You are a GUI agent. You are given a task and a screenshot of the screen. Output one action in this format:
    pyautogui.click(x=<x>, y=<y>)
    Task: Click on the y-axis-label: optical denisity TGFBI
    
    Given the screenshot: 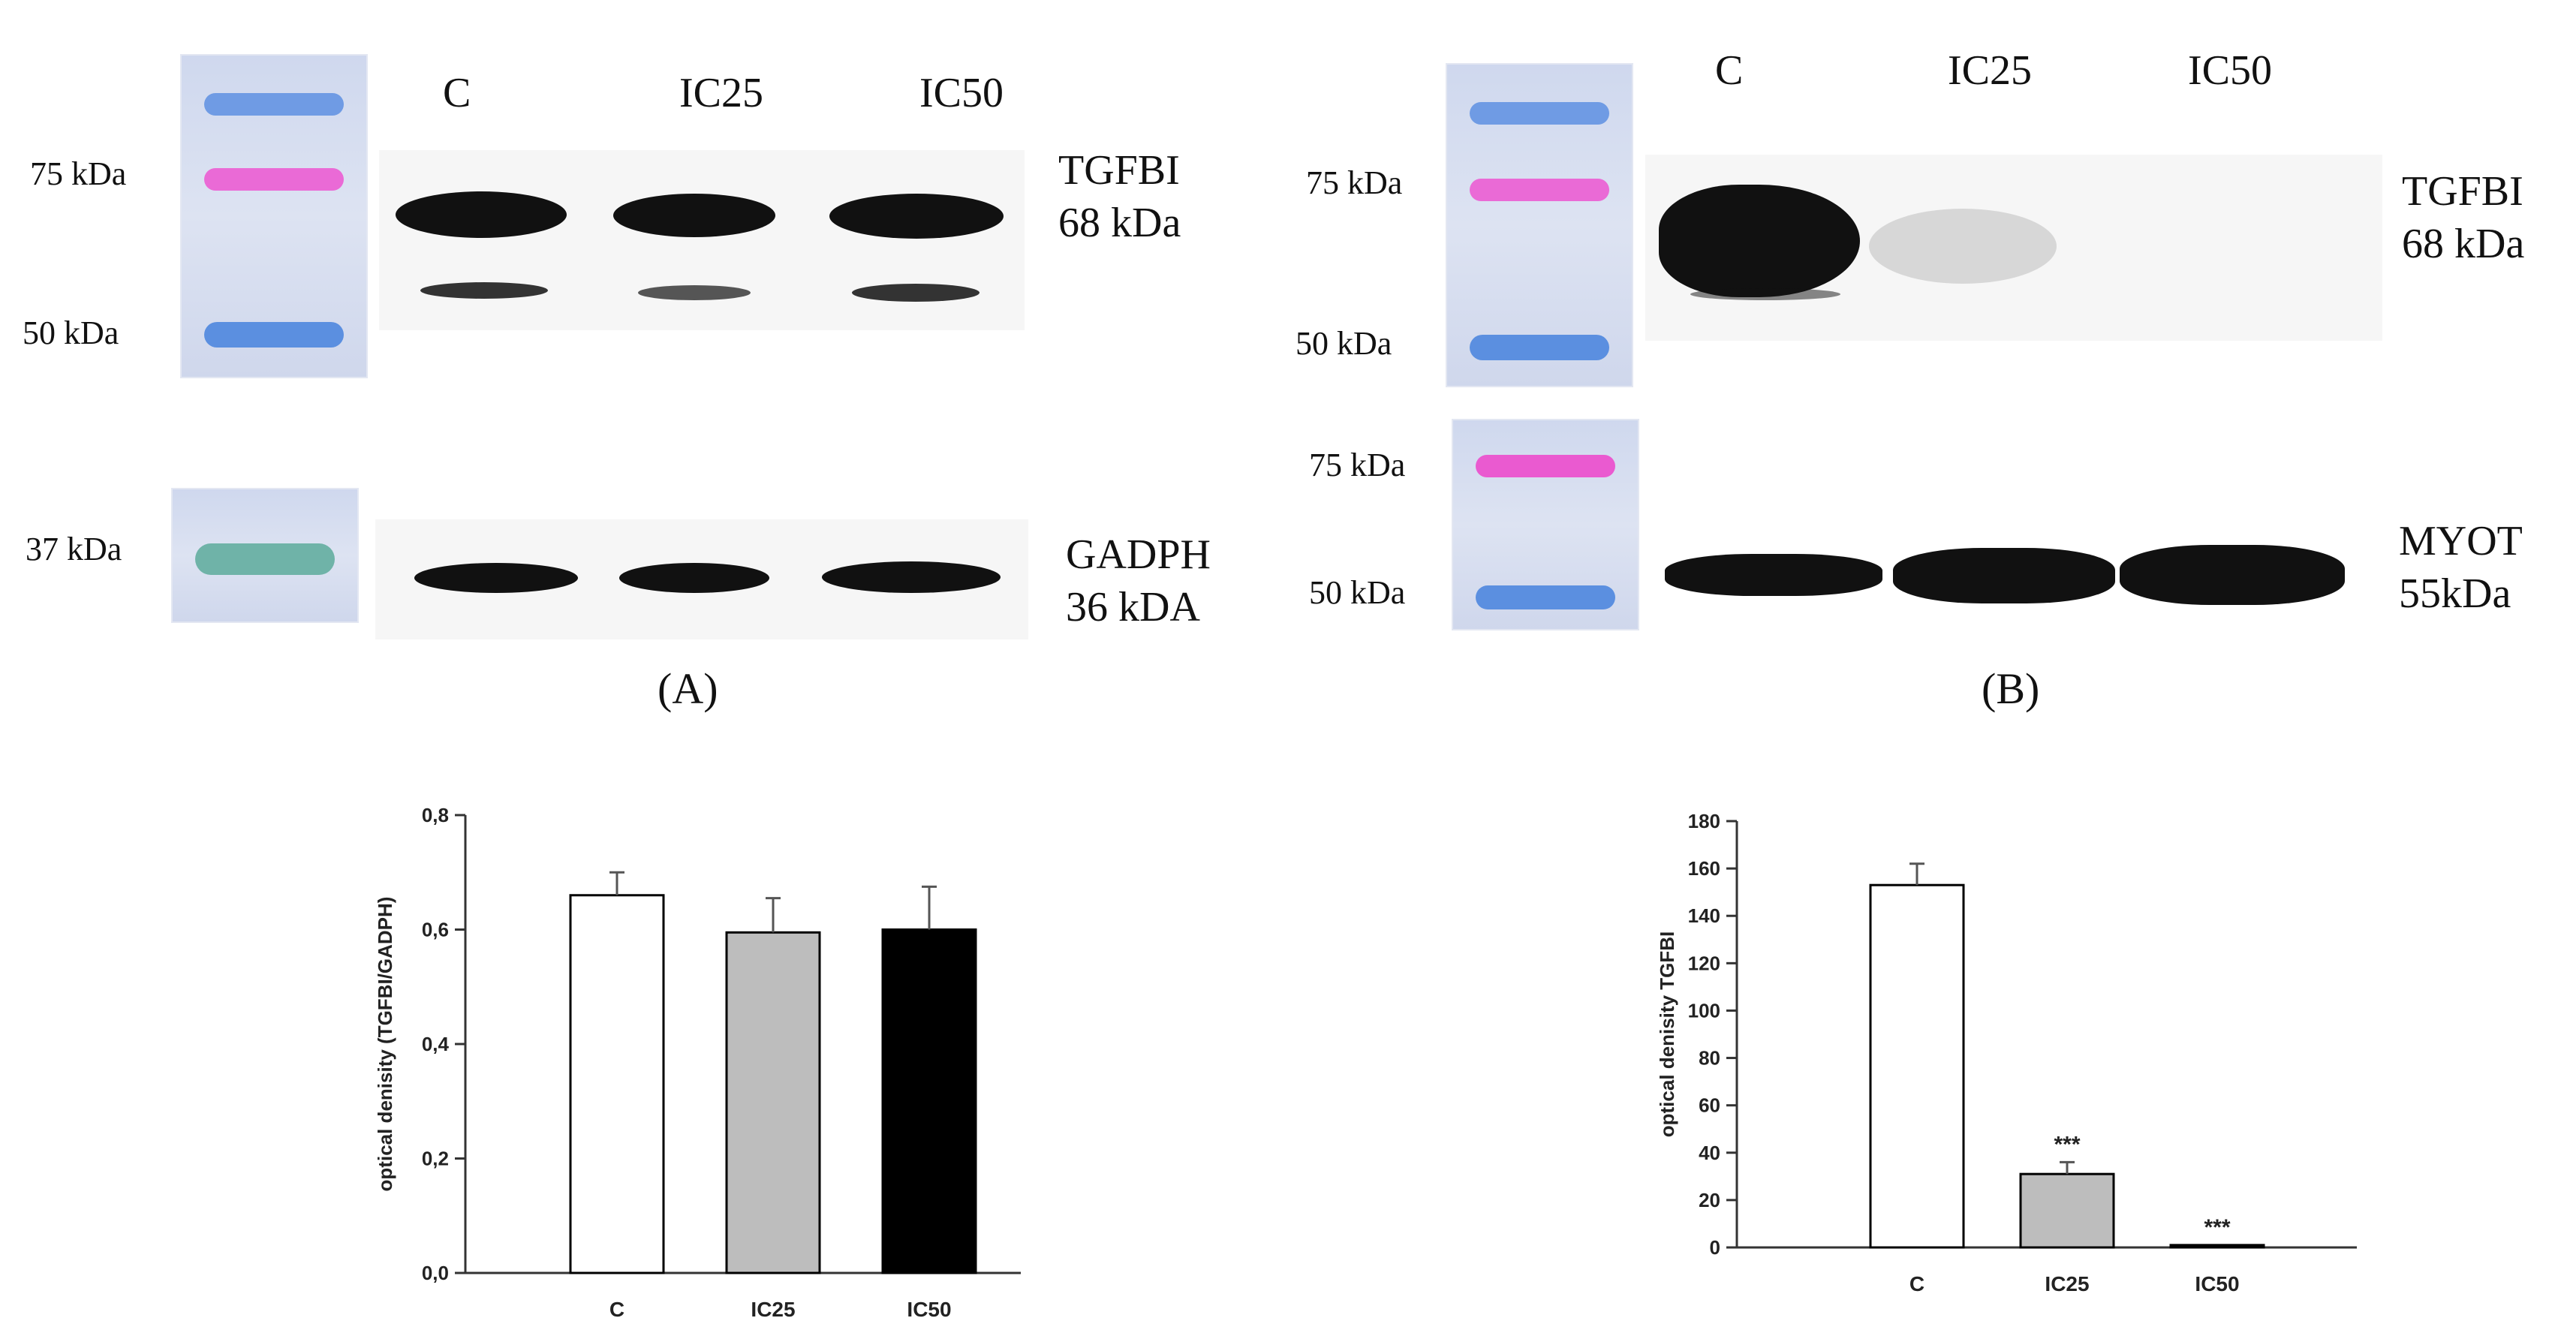 What is the action you would take?
    pyautogui.click(x=1667, y=1034)
    